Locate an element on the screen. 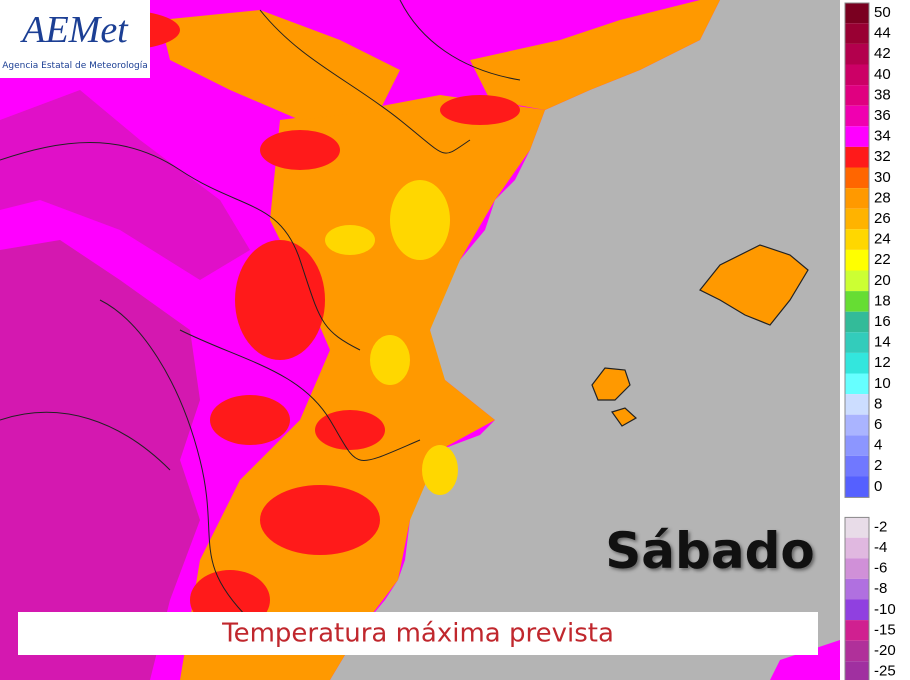 This screenshot has height=680, width=910. legend-label: 20 is located at coordinates (882, 280).